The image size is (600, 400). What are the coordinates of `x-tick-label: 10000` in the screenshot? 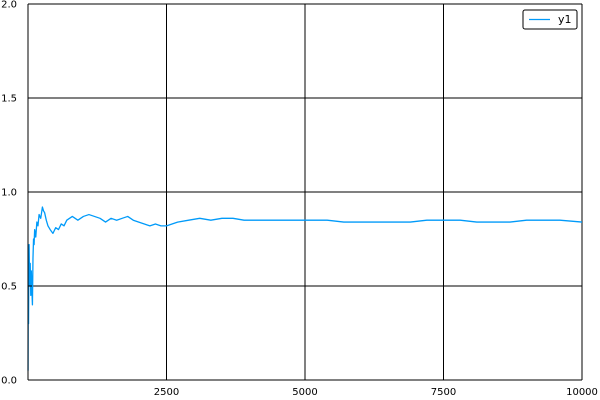 It's located at (582, 392).